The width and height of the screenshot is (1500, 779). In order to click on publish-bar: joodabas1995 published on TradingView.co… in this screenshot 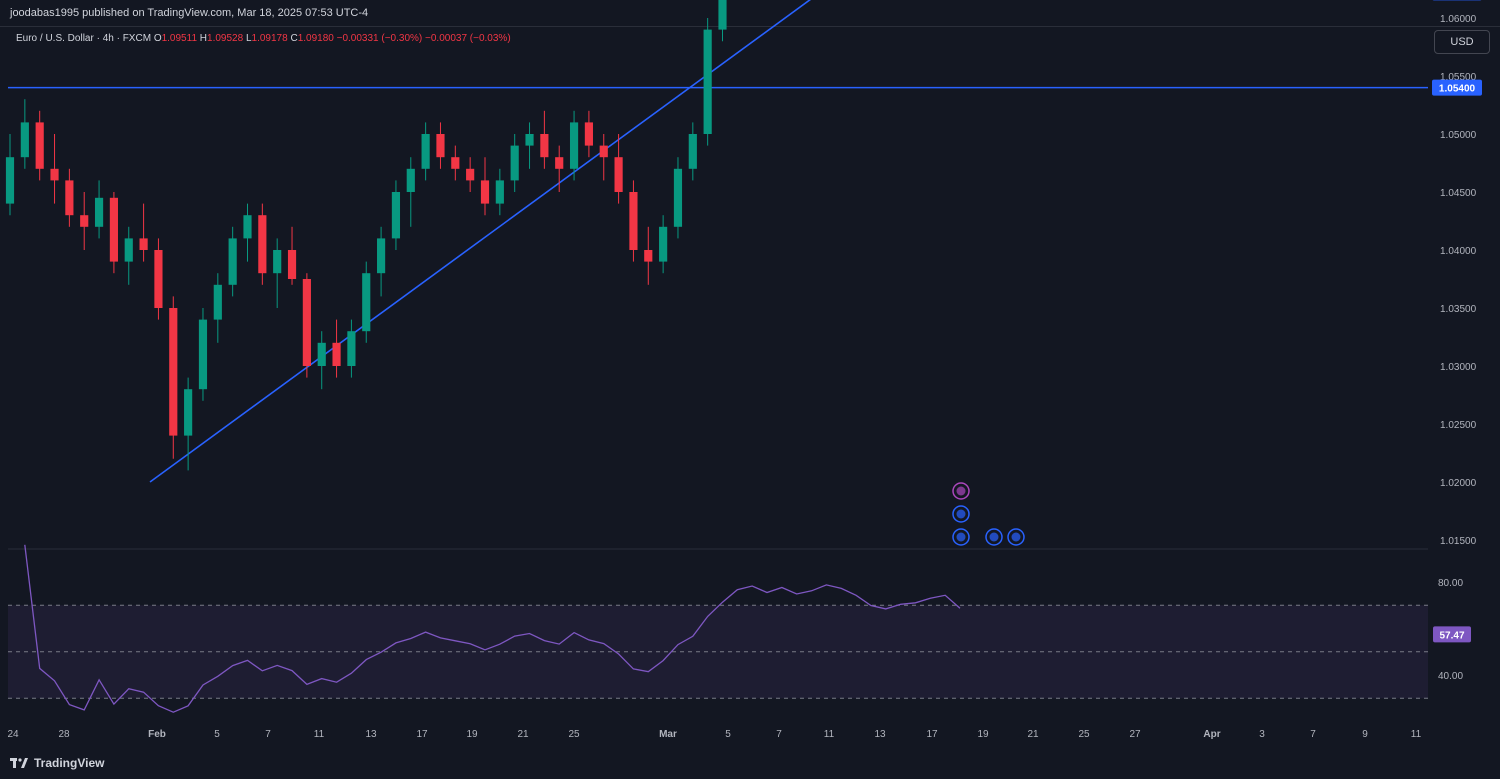, I will do `click(750, 13)`.